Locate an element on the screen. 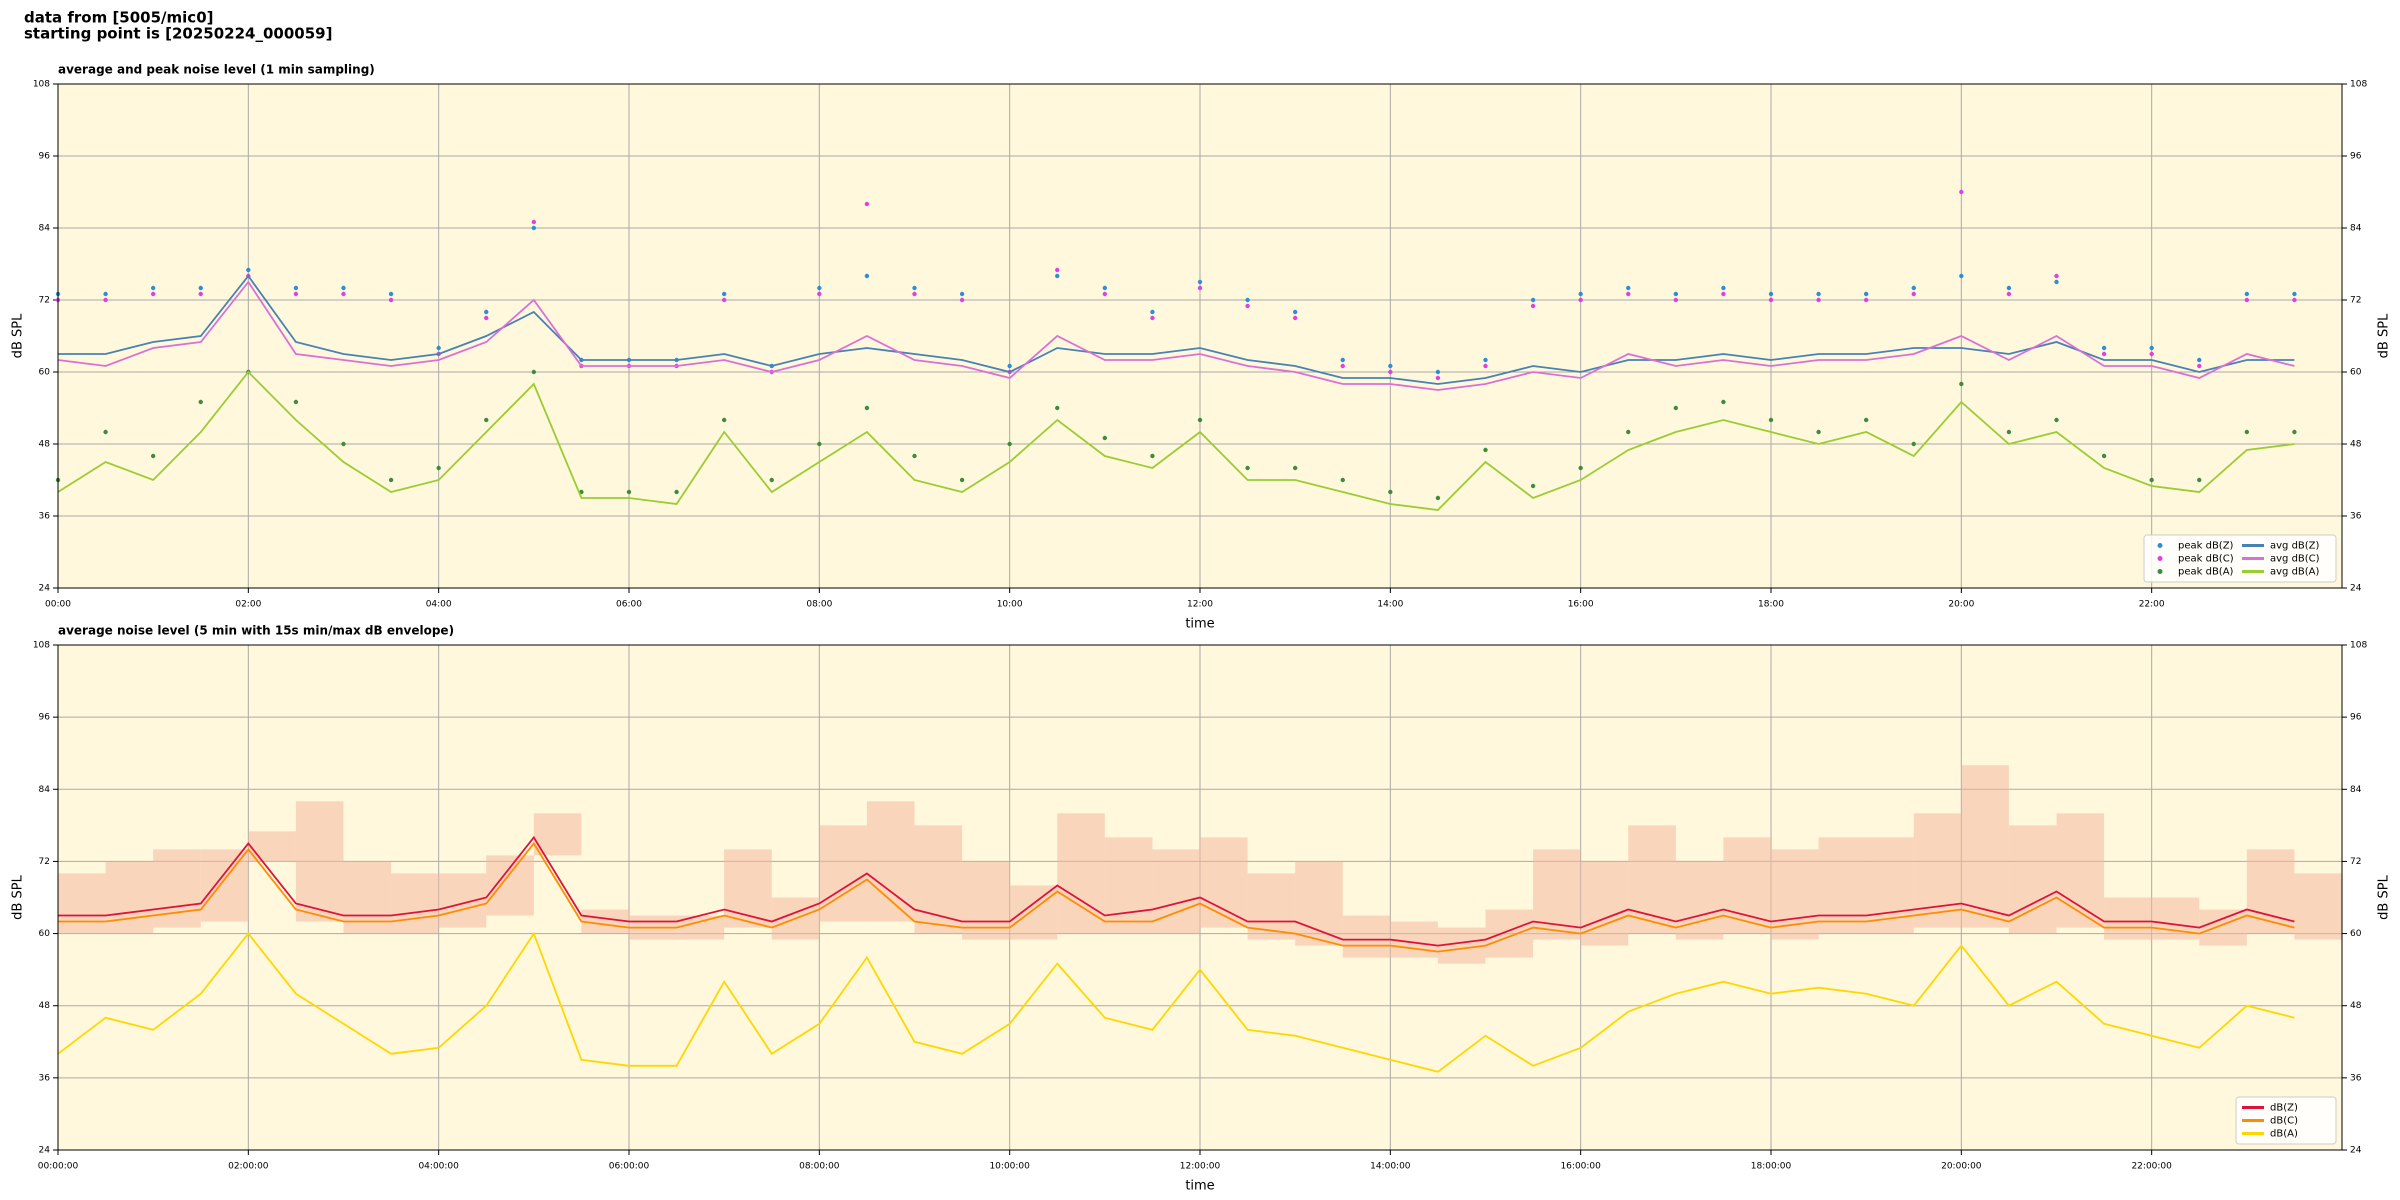  y-tick-label: 96 is located at coordinates (2356, 718).